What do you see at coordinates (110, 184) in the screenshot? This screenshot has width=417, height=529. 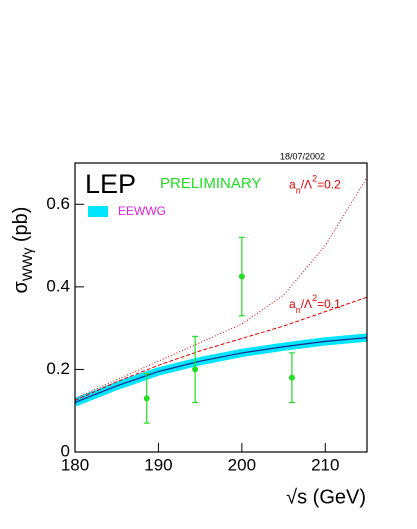 I see `experiment: LEP` at bounding box center [110, 184].